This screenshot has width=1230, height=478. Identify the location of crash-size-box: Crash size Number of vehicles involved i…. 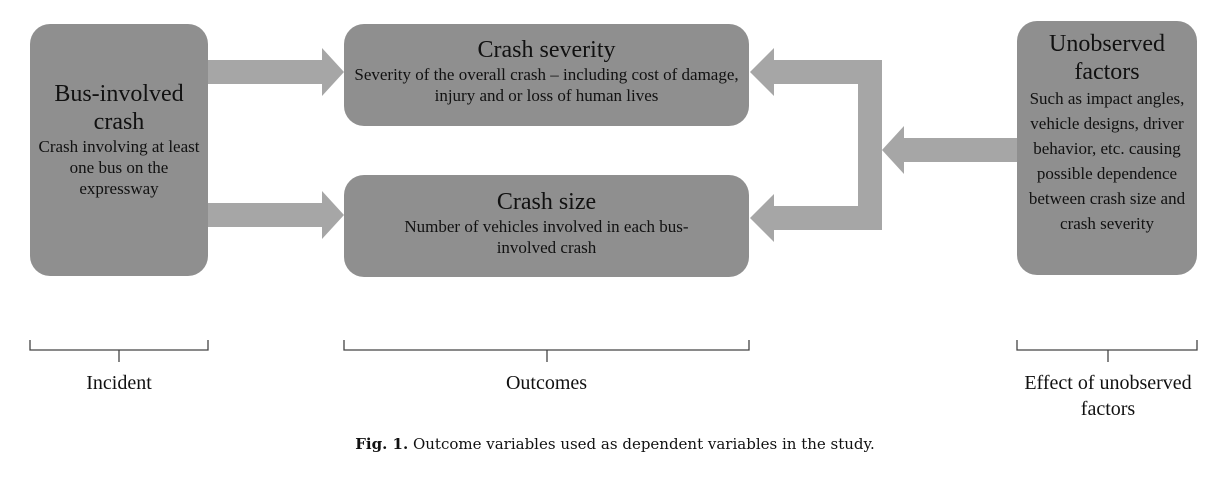
(546, 226).